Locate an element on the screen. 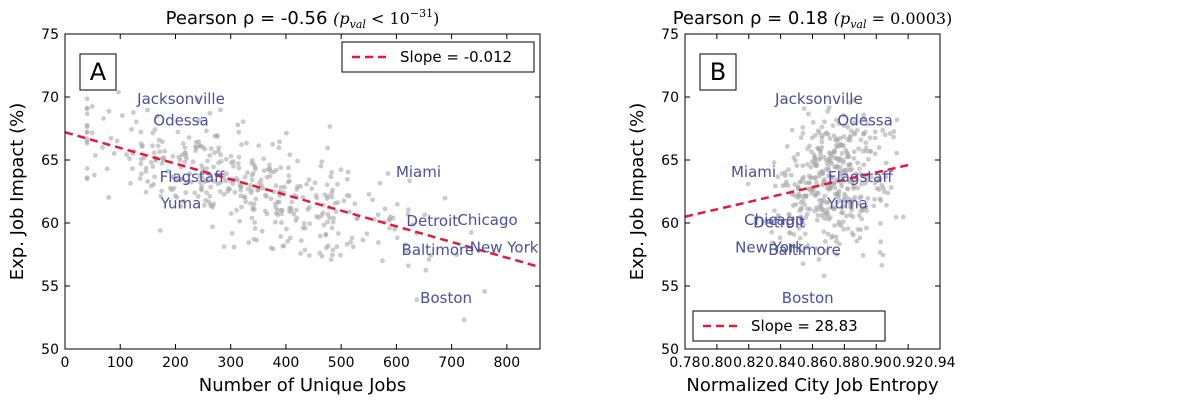 The height and width of the screenshot is (406, 1183). legend-box is located at coordinates (789, 326).